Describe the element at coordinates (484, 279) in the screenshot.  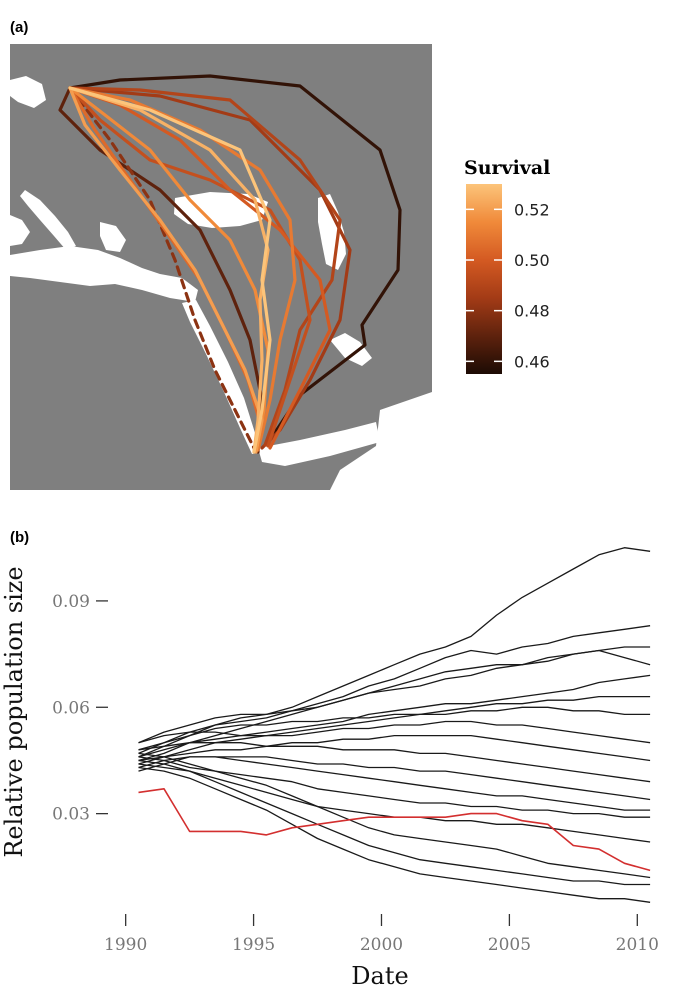
I see `legend-colorbar` at that location.